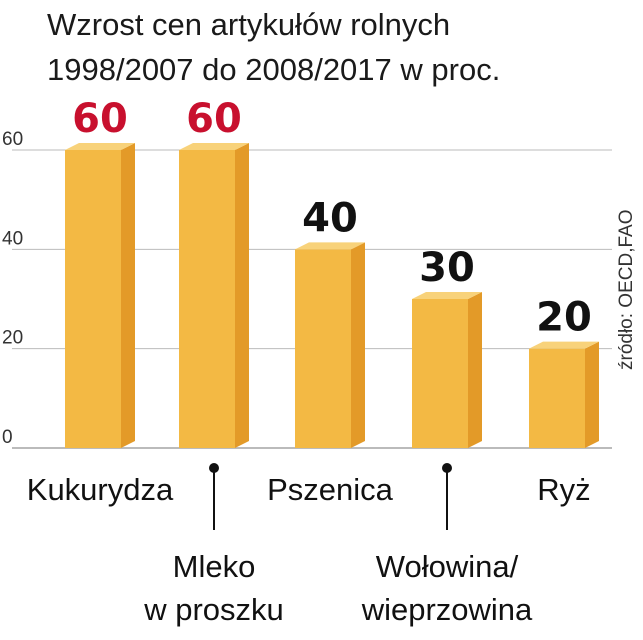 The height and width of the screenshot is (640, 643). I want to click on y-tick-label: 0, so click(7, 437).